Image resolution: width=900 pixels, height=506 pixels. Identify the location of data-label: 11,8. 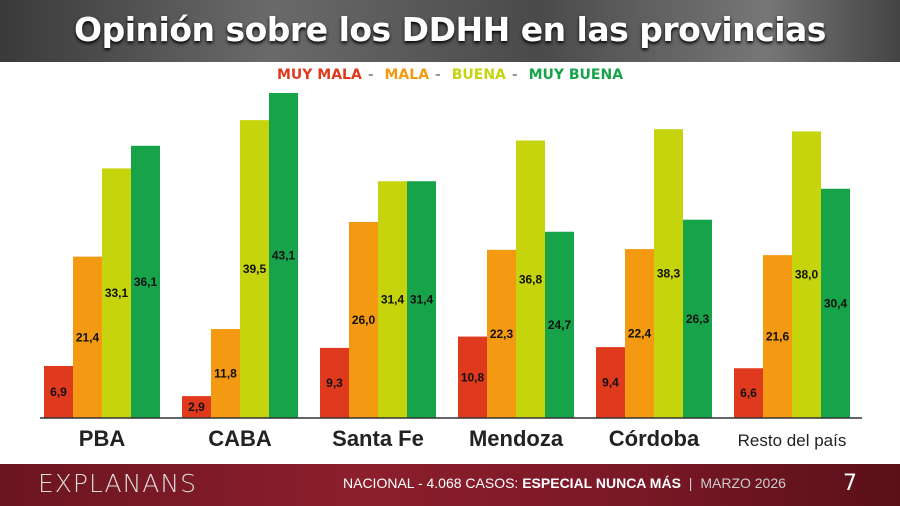
(225, 374).